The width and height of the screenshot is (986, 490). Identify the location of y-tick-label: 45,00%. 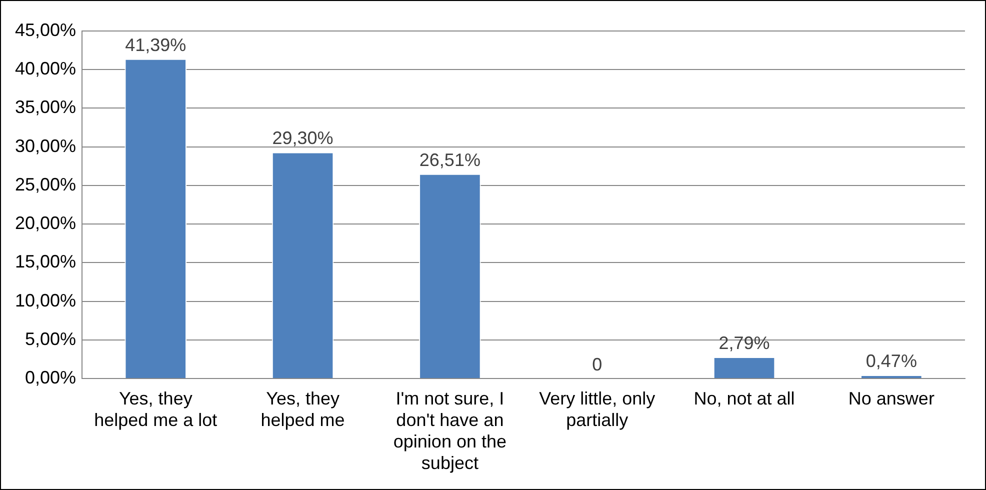
(45, 30).